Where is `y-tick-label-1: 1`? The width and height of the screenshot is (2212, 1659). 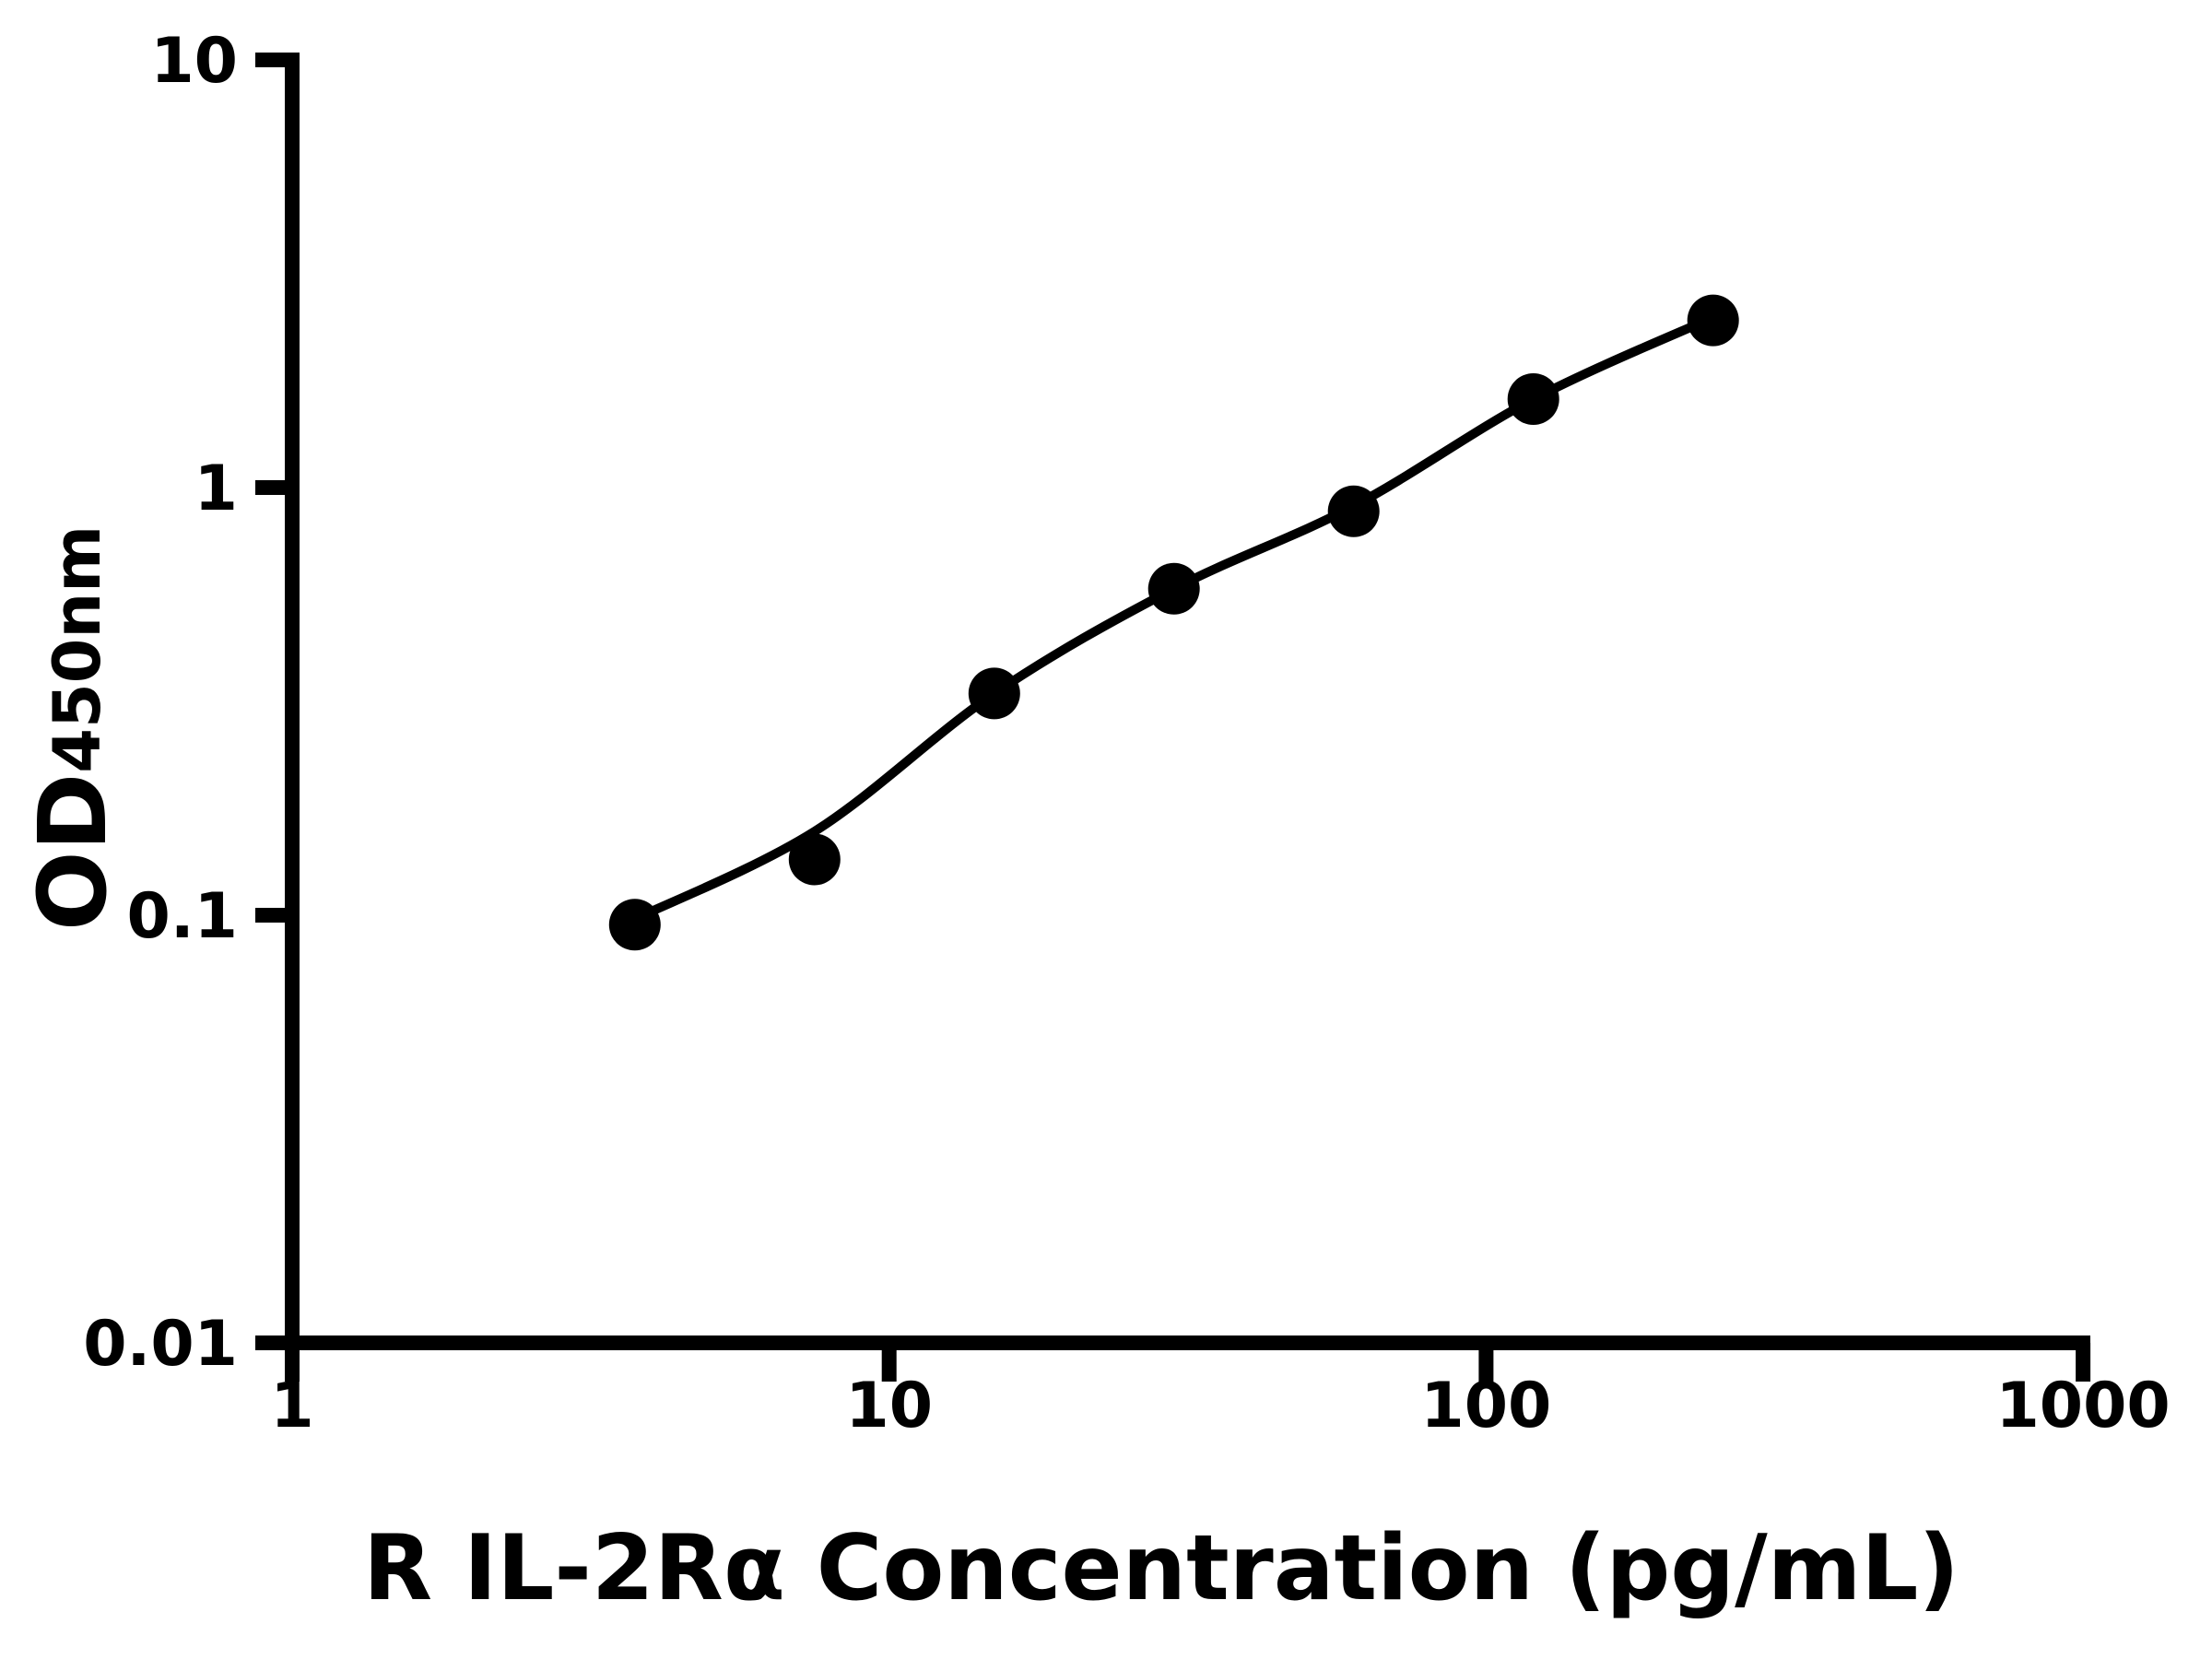
y-tick-label-1: 1 is located at coordinates (216, 489).